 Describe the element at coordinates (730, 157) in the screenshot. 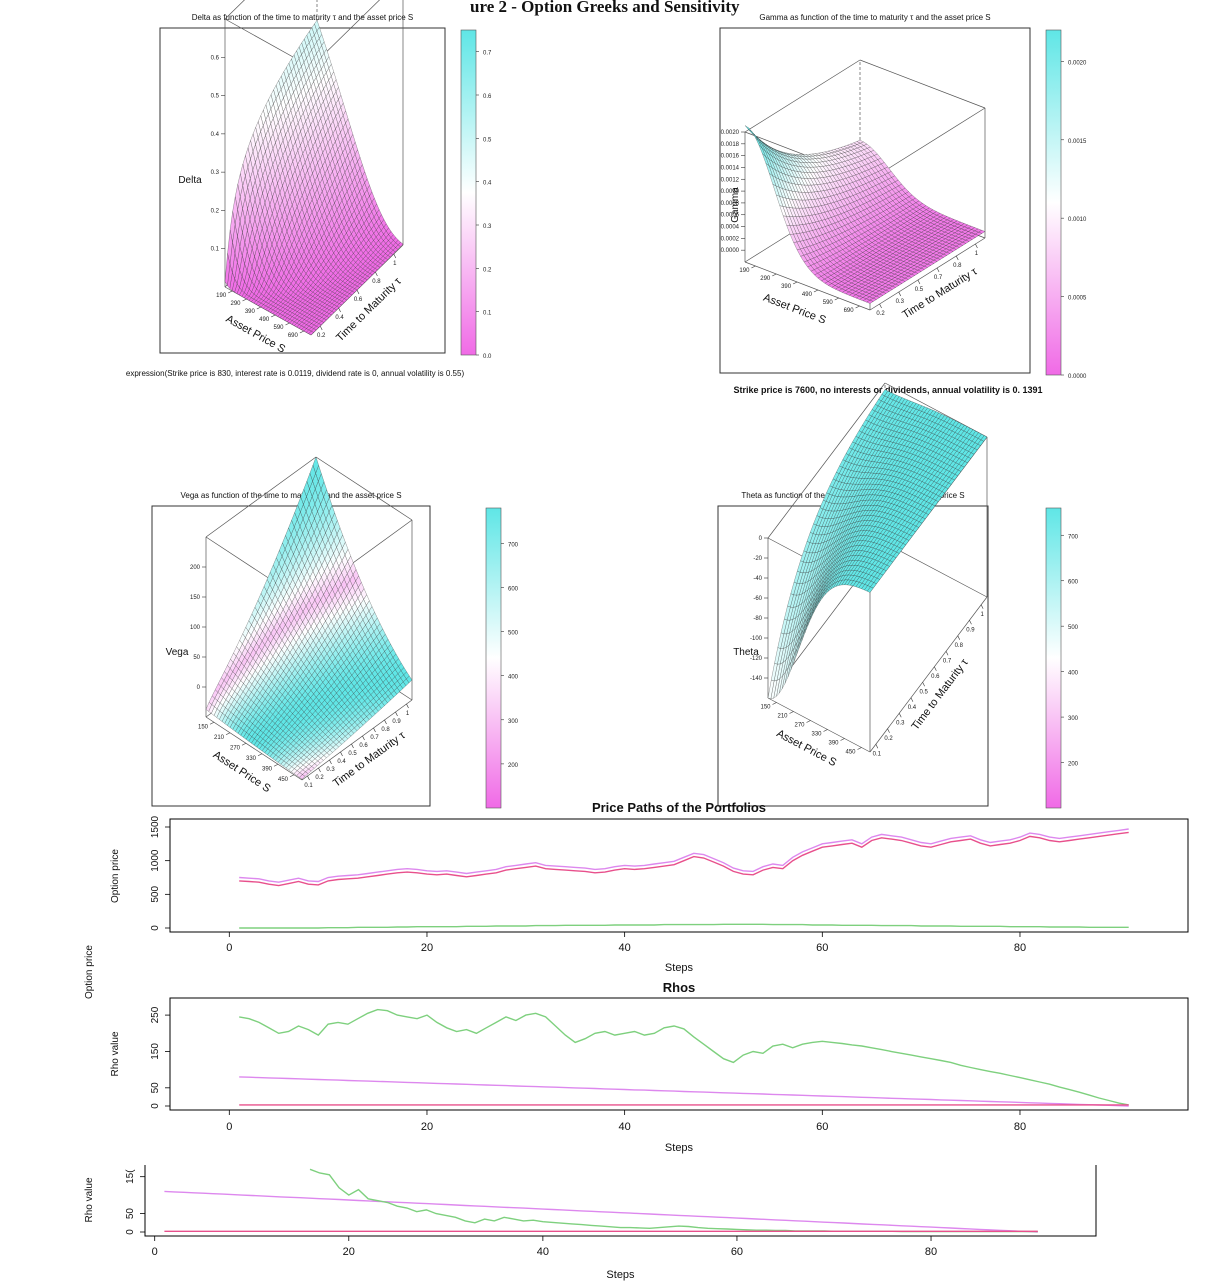

I see `z-tick-label: 0.0016` at that location.